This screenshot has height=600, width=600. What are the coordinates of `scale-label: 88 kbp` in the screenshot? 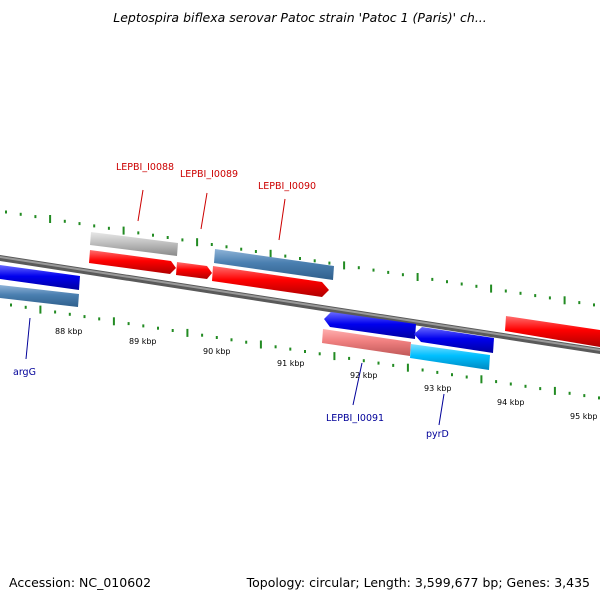 It's located at (69, 331).